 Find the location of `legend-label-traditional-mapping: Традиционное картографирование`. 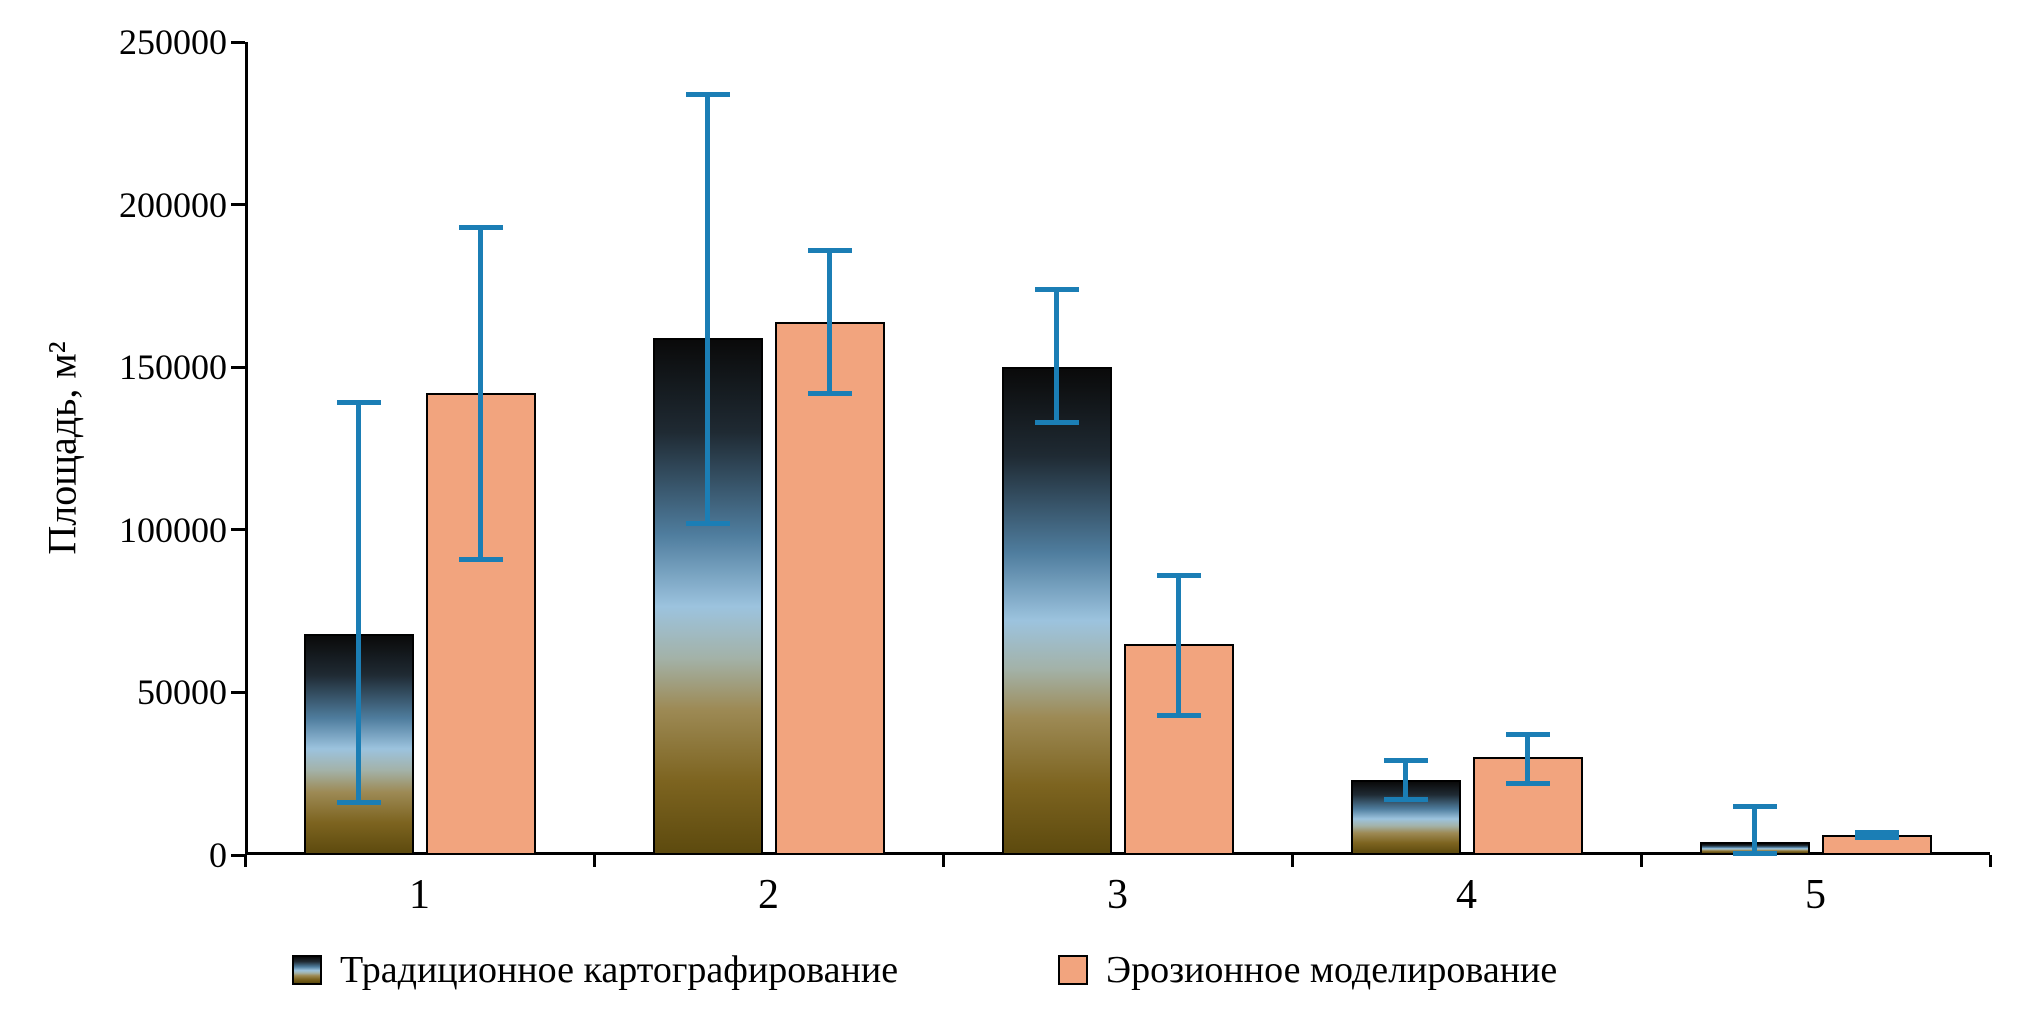

legend-label-traditional-mapping: Традиционное картографирование is located at coordinates (619, 970).